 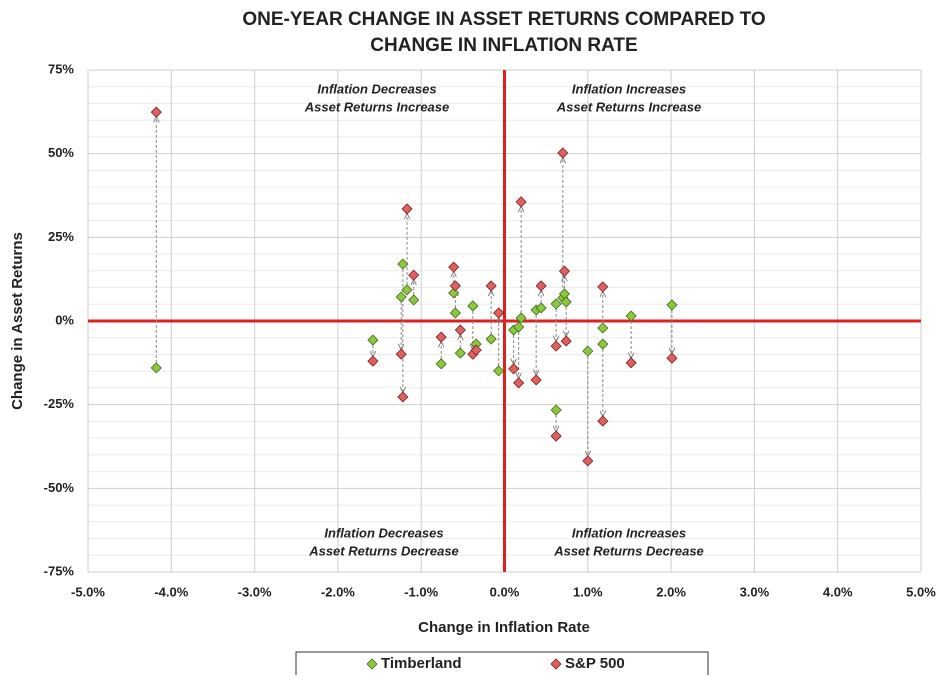 What do you see at coordinates (171, 591) in the screenshot?
I see `x-tick-label: -4.0%` at bounding box center [171, 591].